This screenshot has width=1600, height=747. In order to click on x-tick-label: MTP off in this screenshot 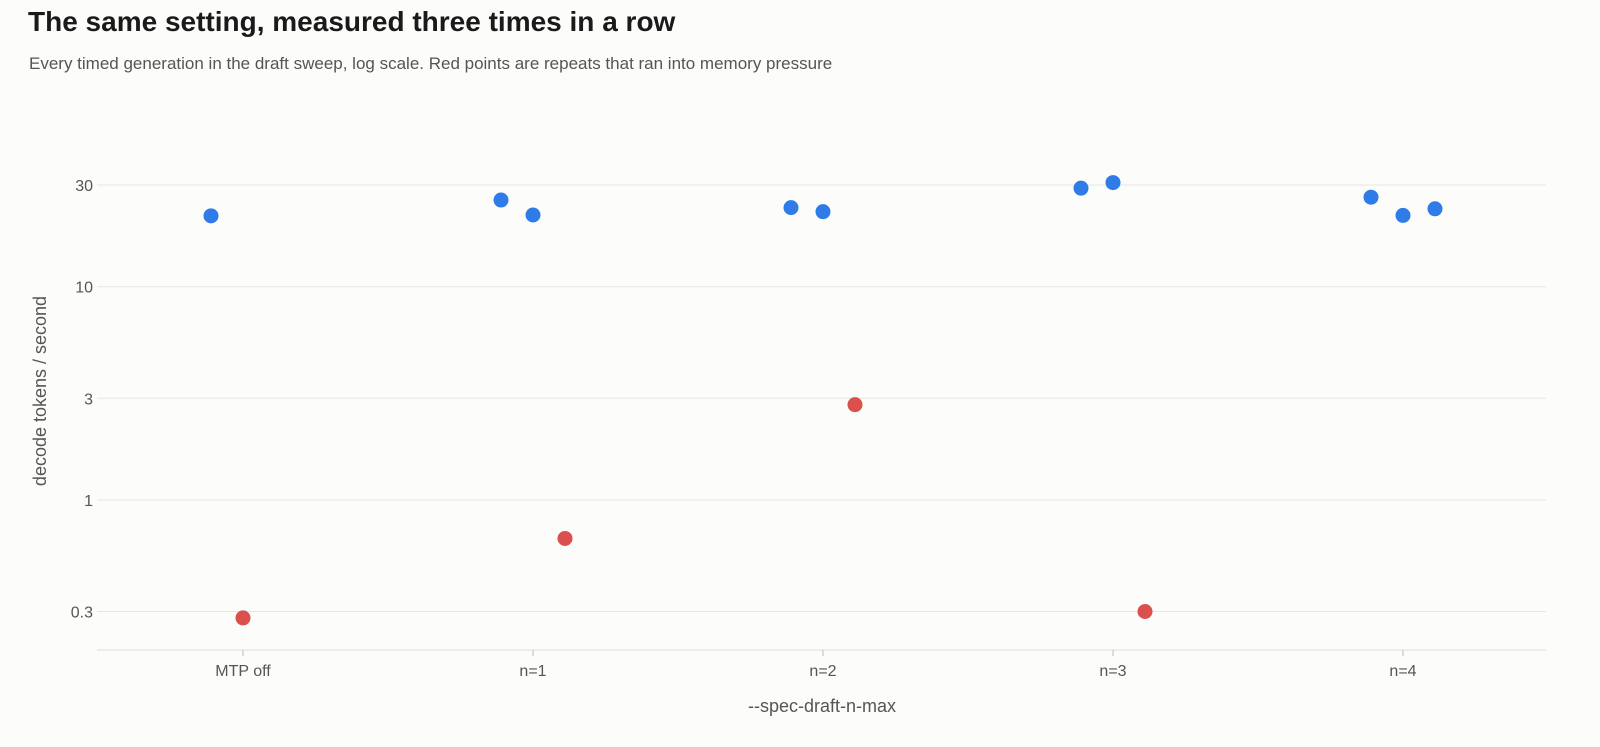, I will do `click(243, 671)`.